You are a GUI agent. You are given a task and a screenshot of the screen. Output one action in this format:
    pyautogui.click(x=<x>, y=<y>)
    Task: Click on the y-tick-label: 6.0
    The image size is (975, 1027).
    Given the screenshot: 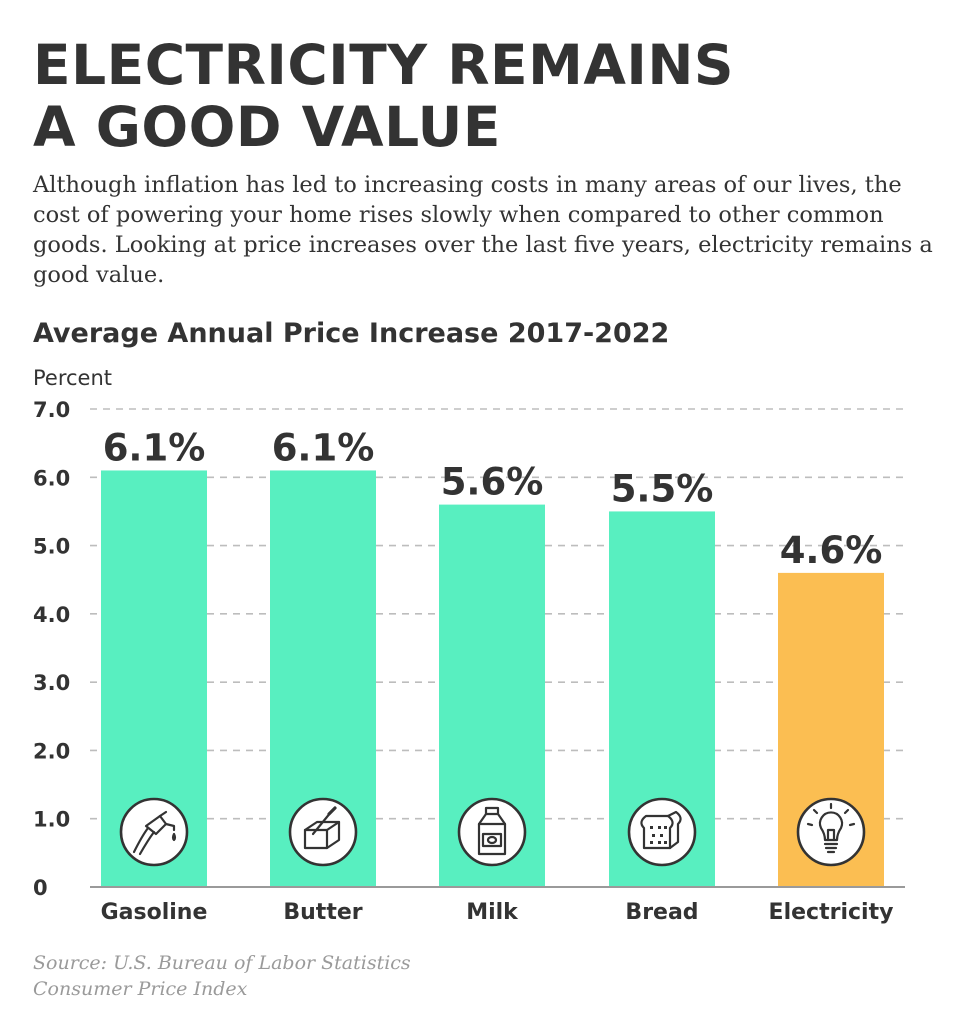 What is the action you would take?
    pyautogui.click(x=51, y=478)
    